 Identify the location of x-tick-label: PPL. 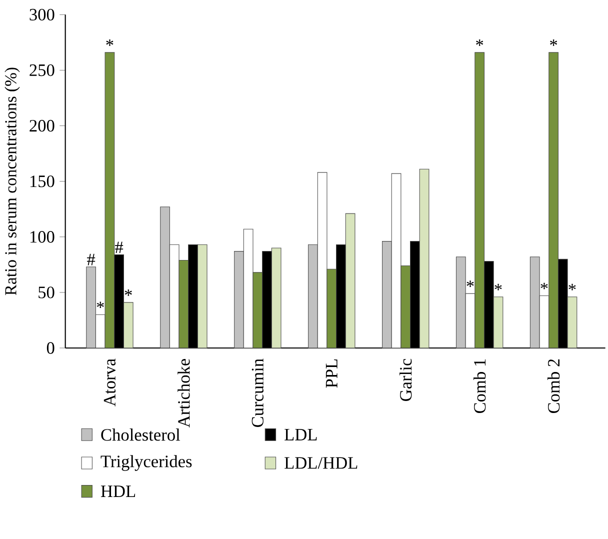
(332, 374).